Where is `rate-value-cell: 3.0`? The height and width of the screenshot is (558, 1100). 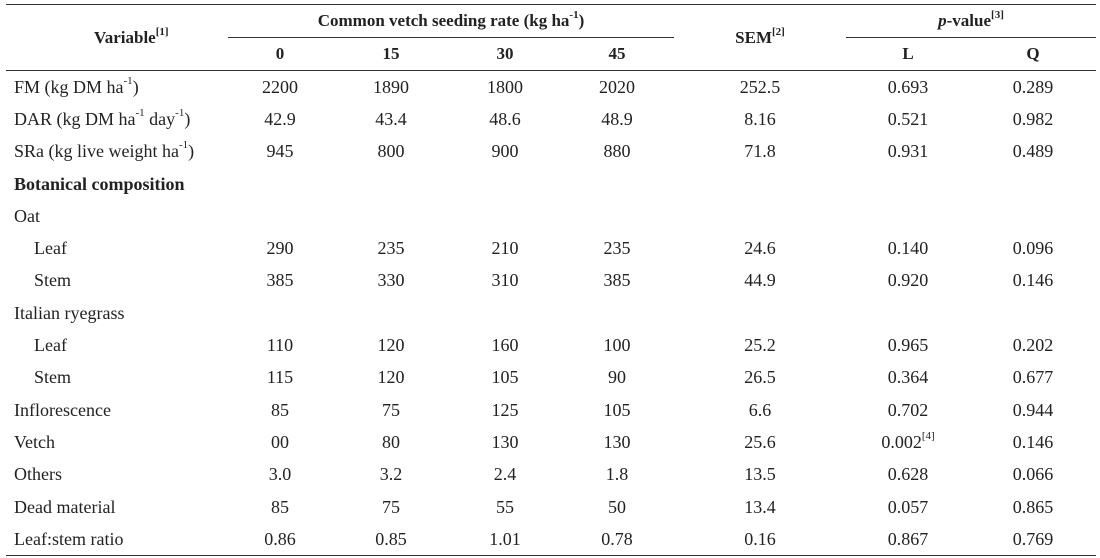
rate-value-cell: 3.0 is located at coordinates (280, 475).